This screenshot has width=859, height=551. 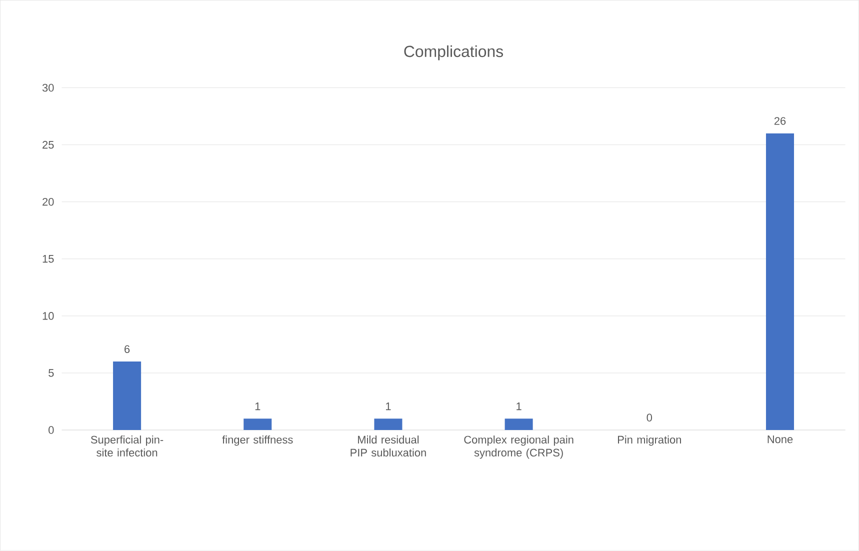 What do you see at coordinates (48, 259) in the screenshot?
I see `y-tick-label: 15` at bounding box center [48, 259].